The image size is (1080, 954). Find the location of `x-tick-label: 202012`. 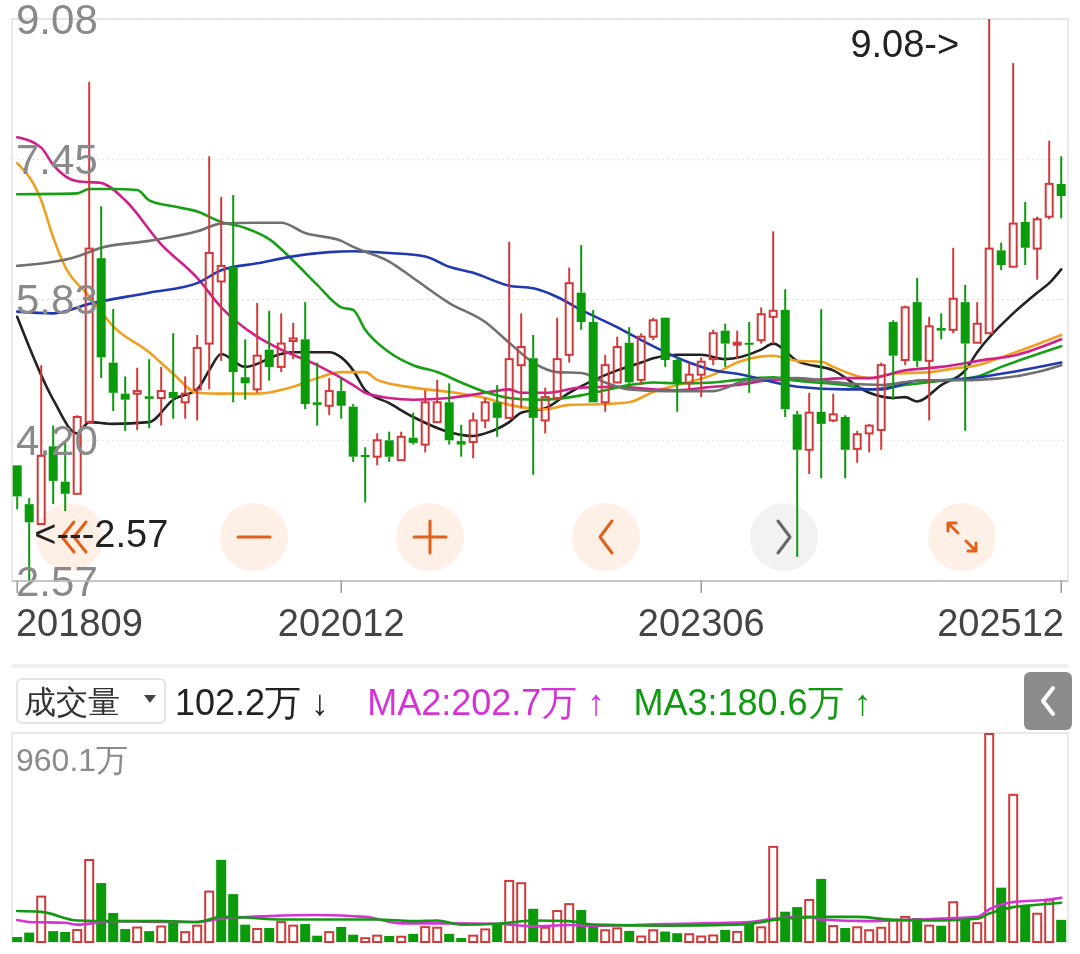

x-tick-label: 202012 is located at coordinates (341, 623).